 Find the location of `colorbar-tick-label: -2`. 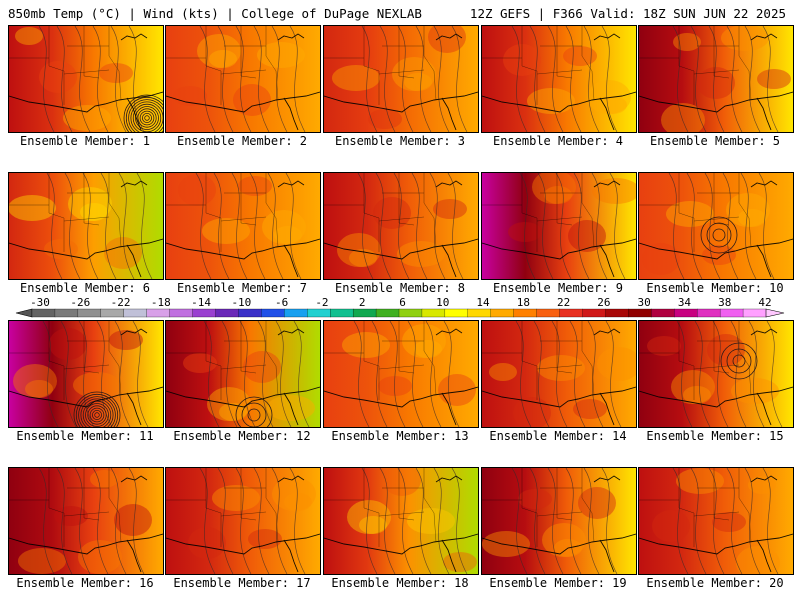

colorbar-tick-label: -2 is located at coordinates (321, 302).